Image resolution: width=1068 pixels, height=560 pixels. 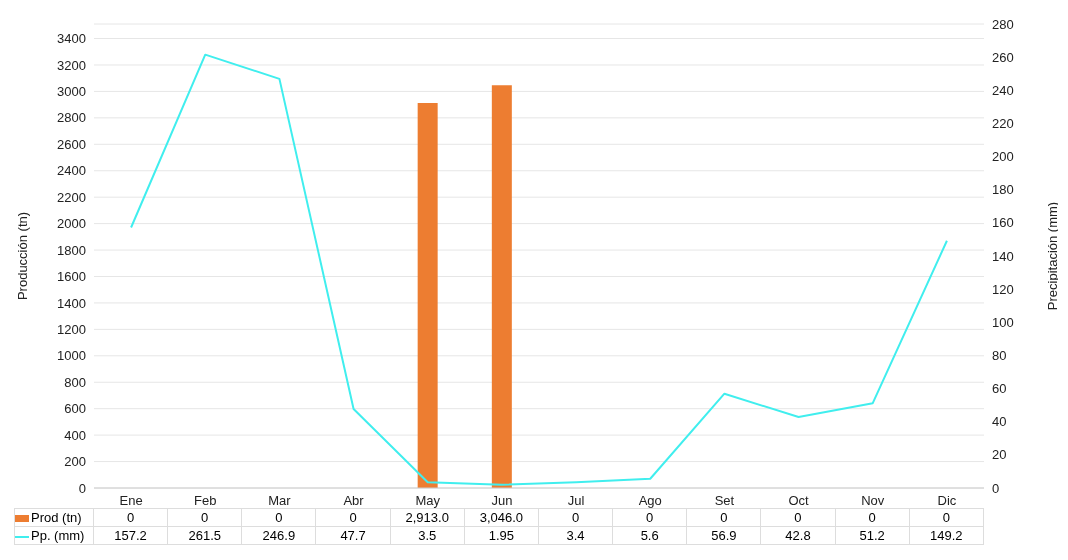 What do you see at coordinates (427, 517) in the screenshot?
I see `data-label: 2,913.0` at bounding box center [427, 517].